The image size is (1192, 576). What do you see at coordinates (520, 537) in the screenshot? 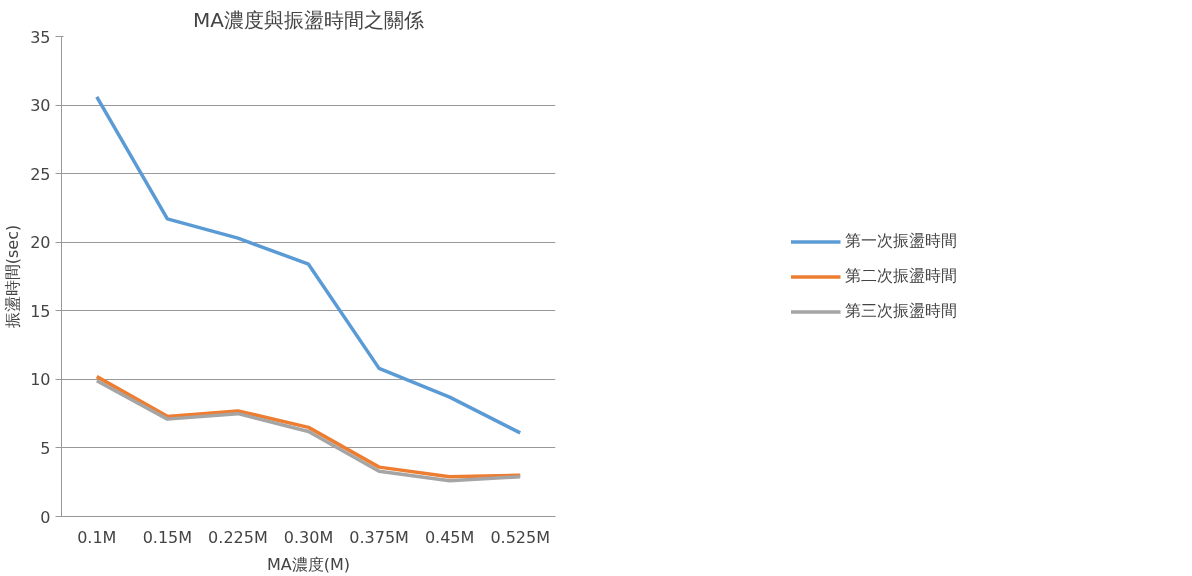
I see `x-tick-label: 0.525M` at bounding box center [520, 537].